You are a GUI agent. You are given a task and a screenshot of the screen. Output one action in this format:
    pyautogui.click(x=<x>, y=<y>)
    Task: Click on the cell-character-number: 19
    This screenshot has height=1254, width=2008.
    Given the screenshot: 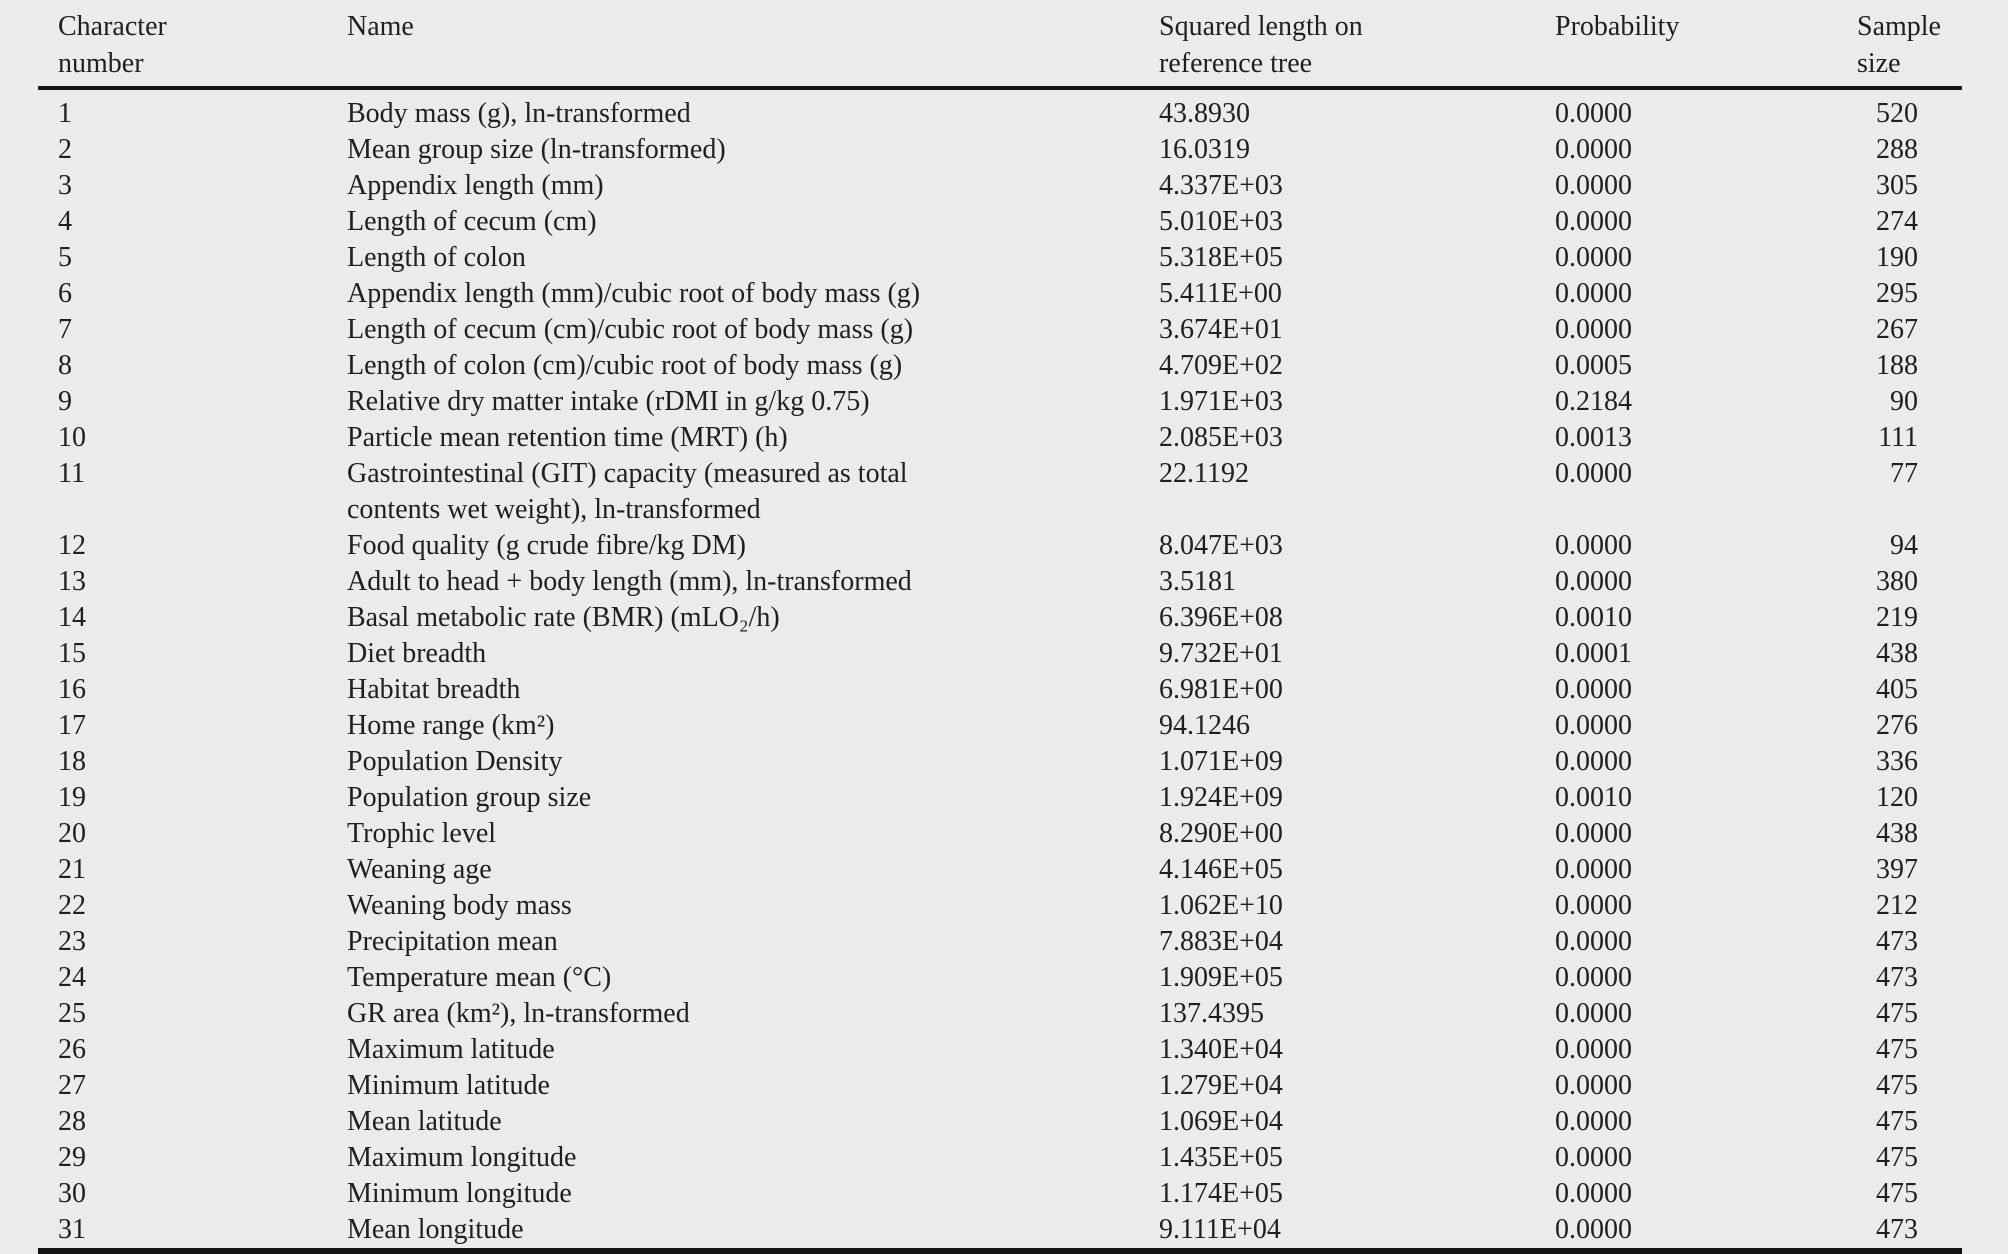 What is the action you would take?
    pyautogui.click(x=72, y=797)
    